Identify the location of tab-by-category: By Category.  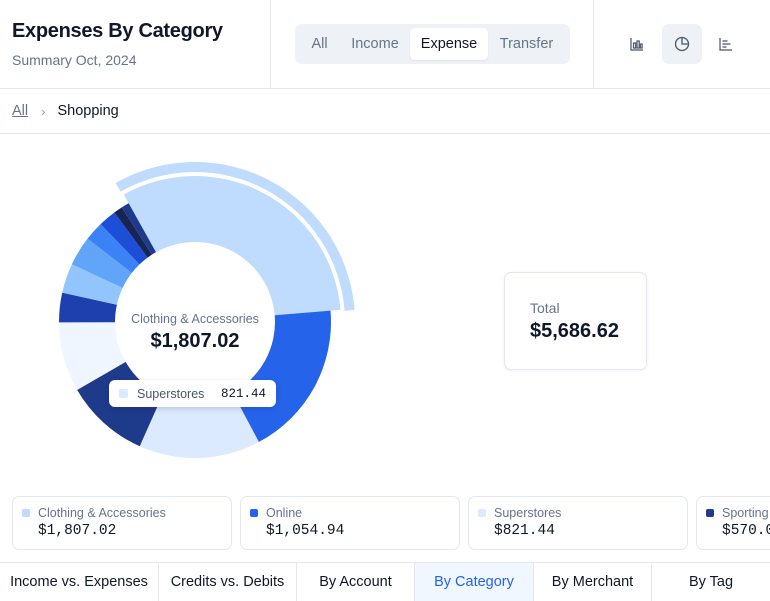
(474, 582).